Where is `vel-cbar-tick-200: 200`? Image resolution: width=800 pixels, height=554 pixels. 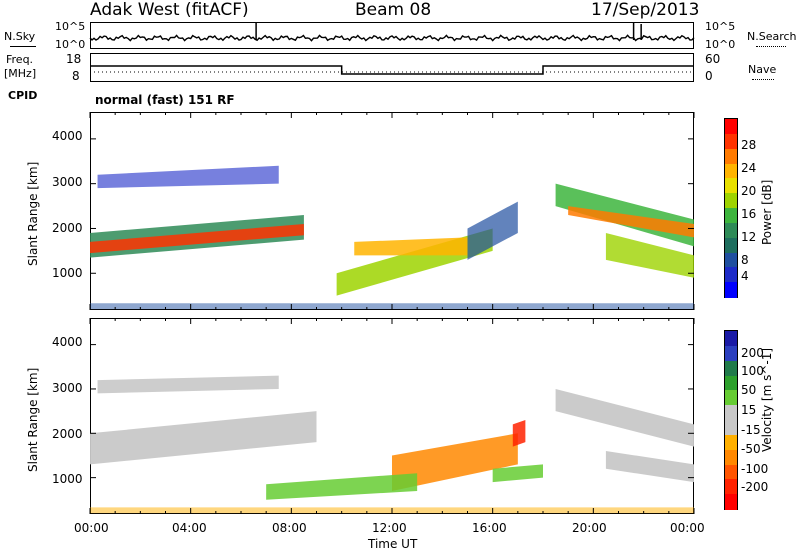 vel-cbar-tick-200: 200 is located at coordinates (752, 353).